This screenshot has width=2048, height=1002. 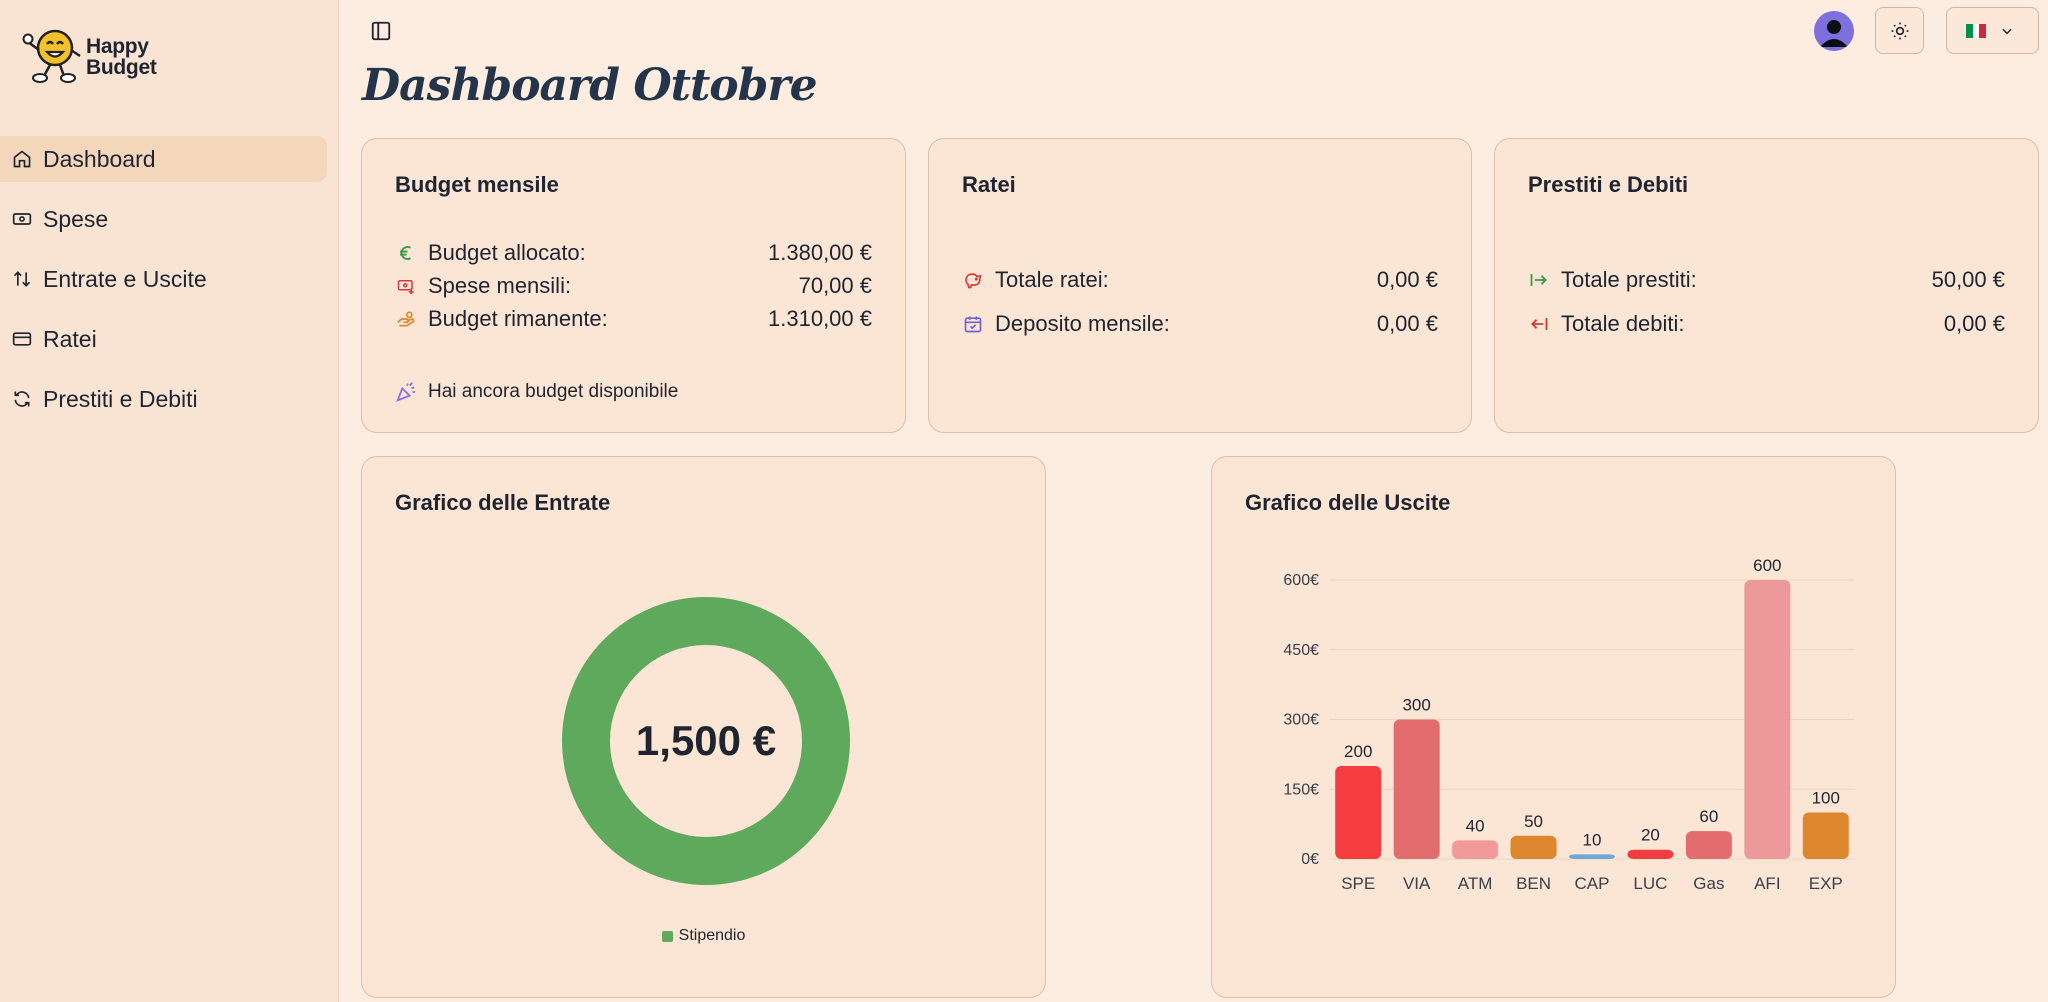 I want to click on ratei-total-label: Totale ratei:, so click(x=1052, y=279).